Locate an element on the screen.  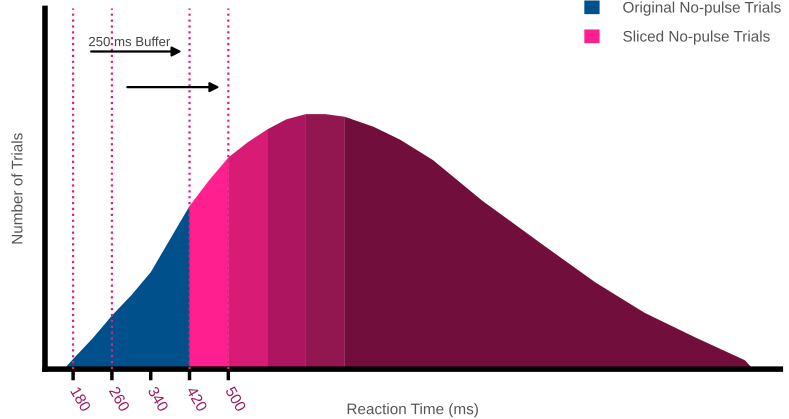
legend-label: Original No-pulse Trials is located at coordinates (702, 8).